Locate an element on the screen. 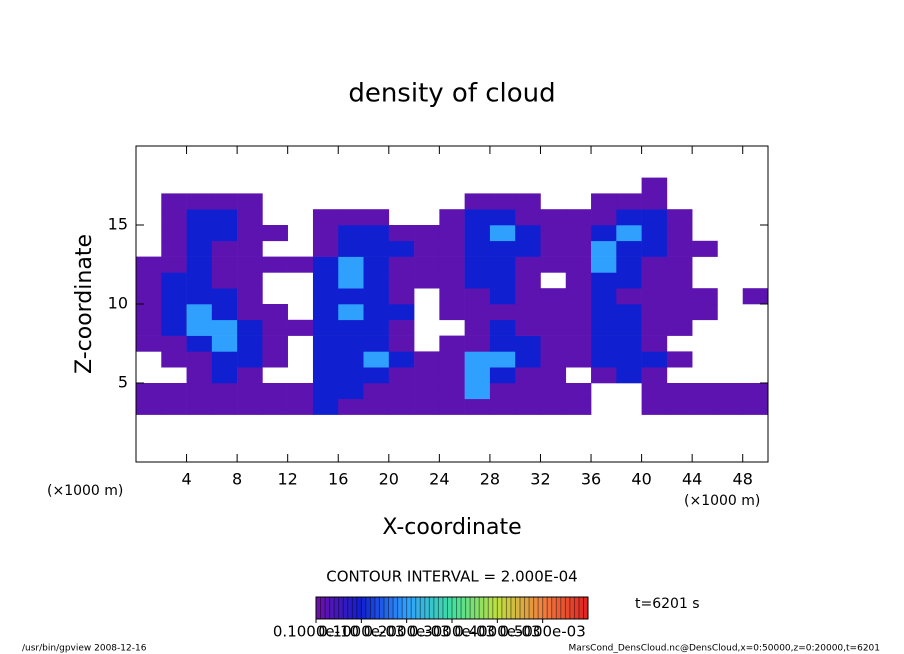  x-tick-label: 28 is located at coordinates (490, 479).